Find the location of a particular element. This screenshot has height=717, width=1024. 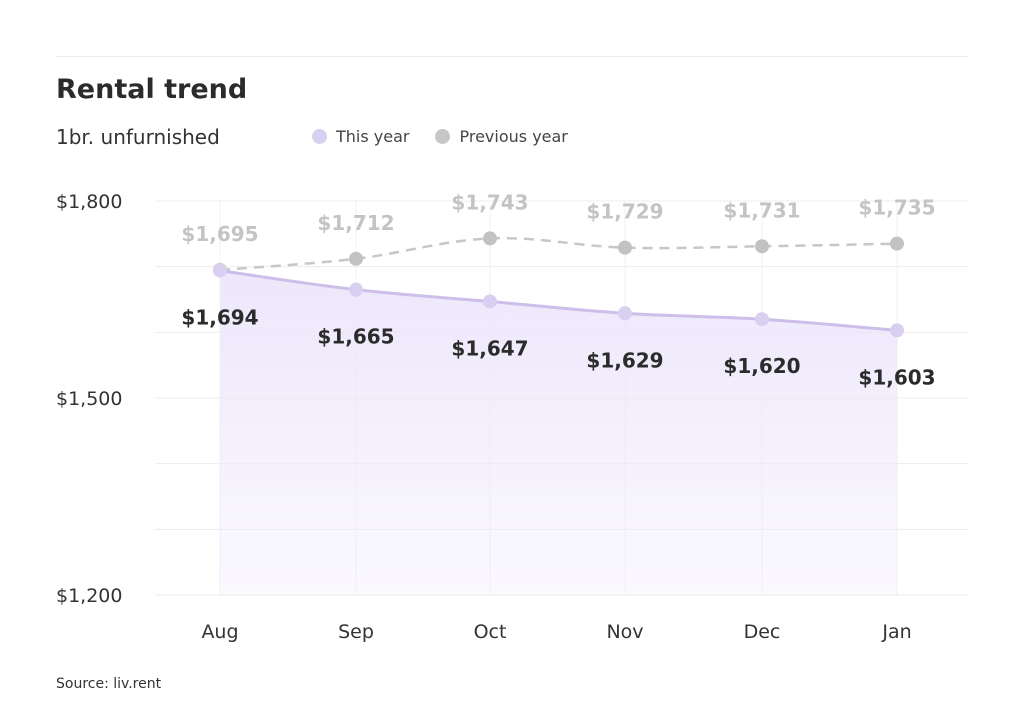

legend-marker-previous-year-icon is located at coordinates (443, 136).